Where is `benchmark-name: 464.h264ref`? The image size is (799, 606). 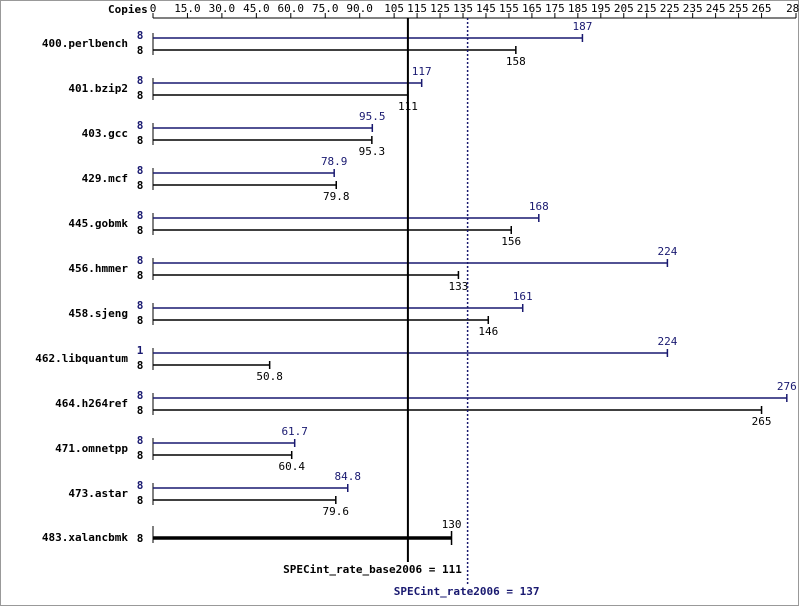
benchmark-name: 464.h264ref is located at coordinates (91, 403).